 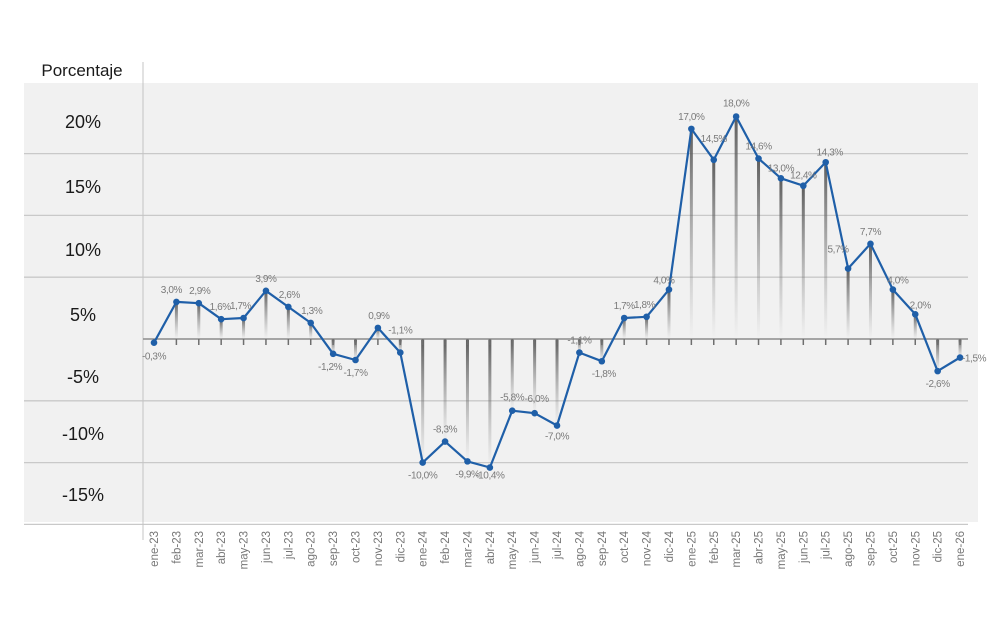 I want to click on x-tick-label: ago-24, so click(x=580, y=548).